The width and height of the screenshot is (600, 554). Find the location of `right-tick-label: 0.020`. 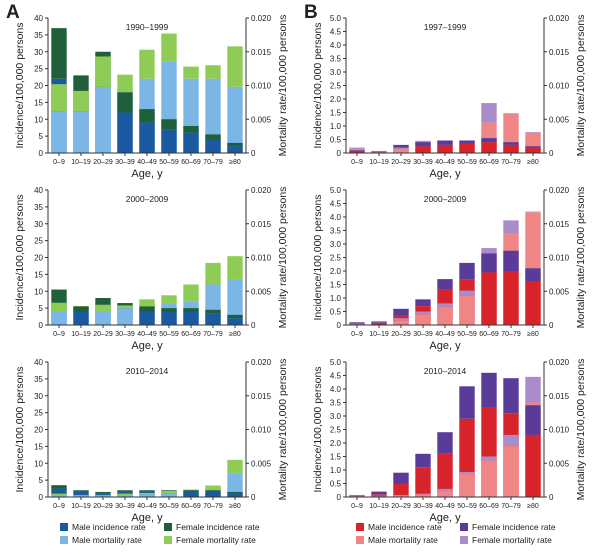

right-tick-label: 0.020 is located at coordinates (559, 362).